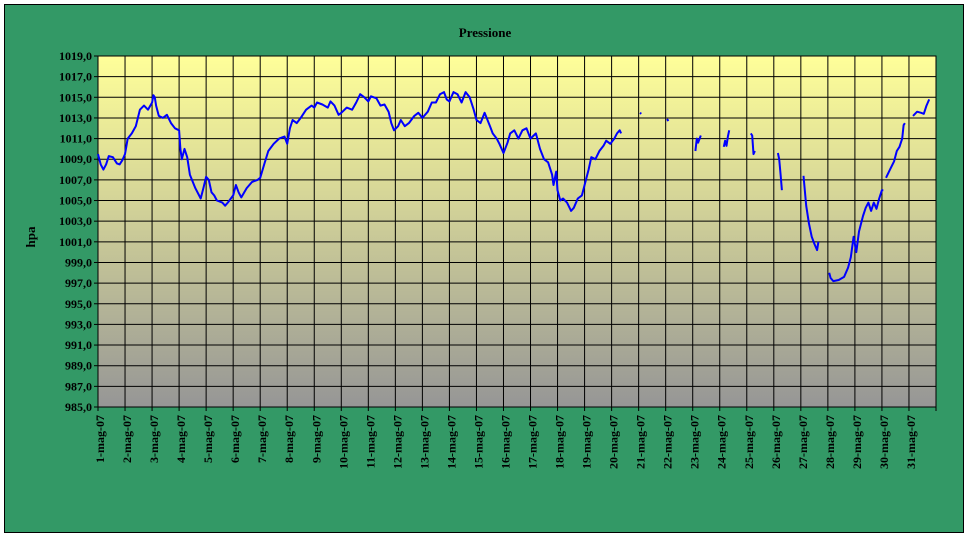  Describe the element at coordinates (803, 442) in the screenshot. I see `x-tick-label: 27-mag-07` at that location.